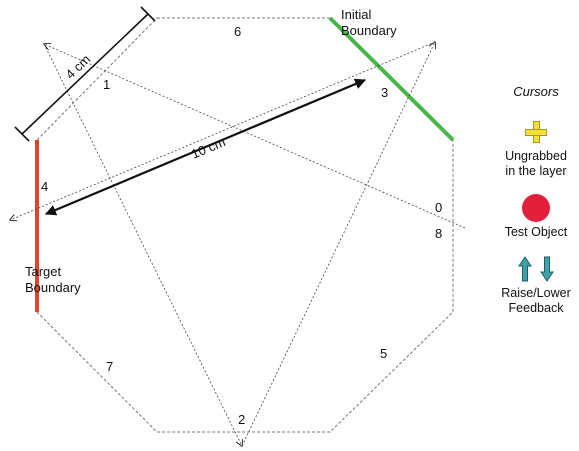 The image size is (579, 451). What do you see at coordinates (536, 171) in the screenshot?
I see `legend-label-ungrabbed-2: in the layer` at bounding box center [536, 171].